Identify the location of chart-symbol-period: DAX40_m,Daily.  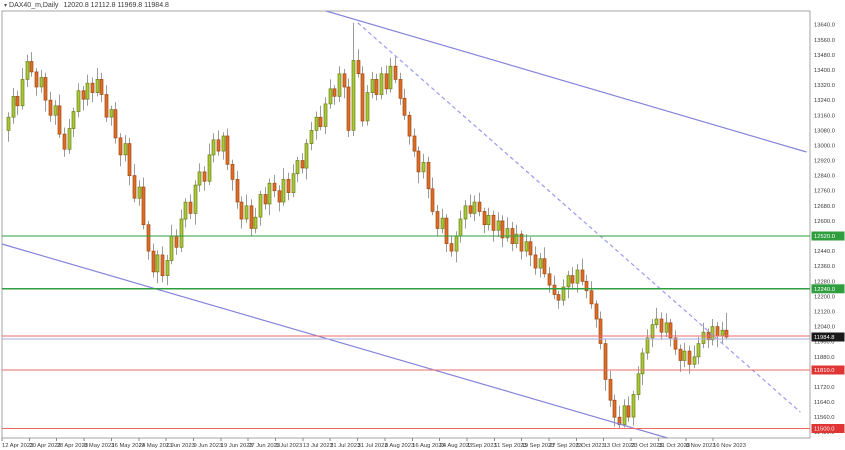
(34, 5).